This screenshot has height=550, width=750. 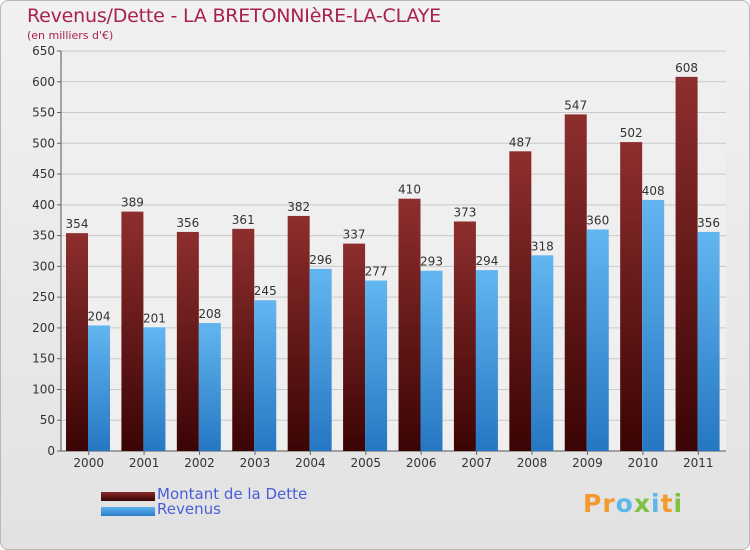 I want to click on data-label-revenue: 204, so click(x=99, y=316).